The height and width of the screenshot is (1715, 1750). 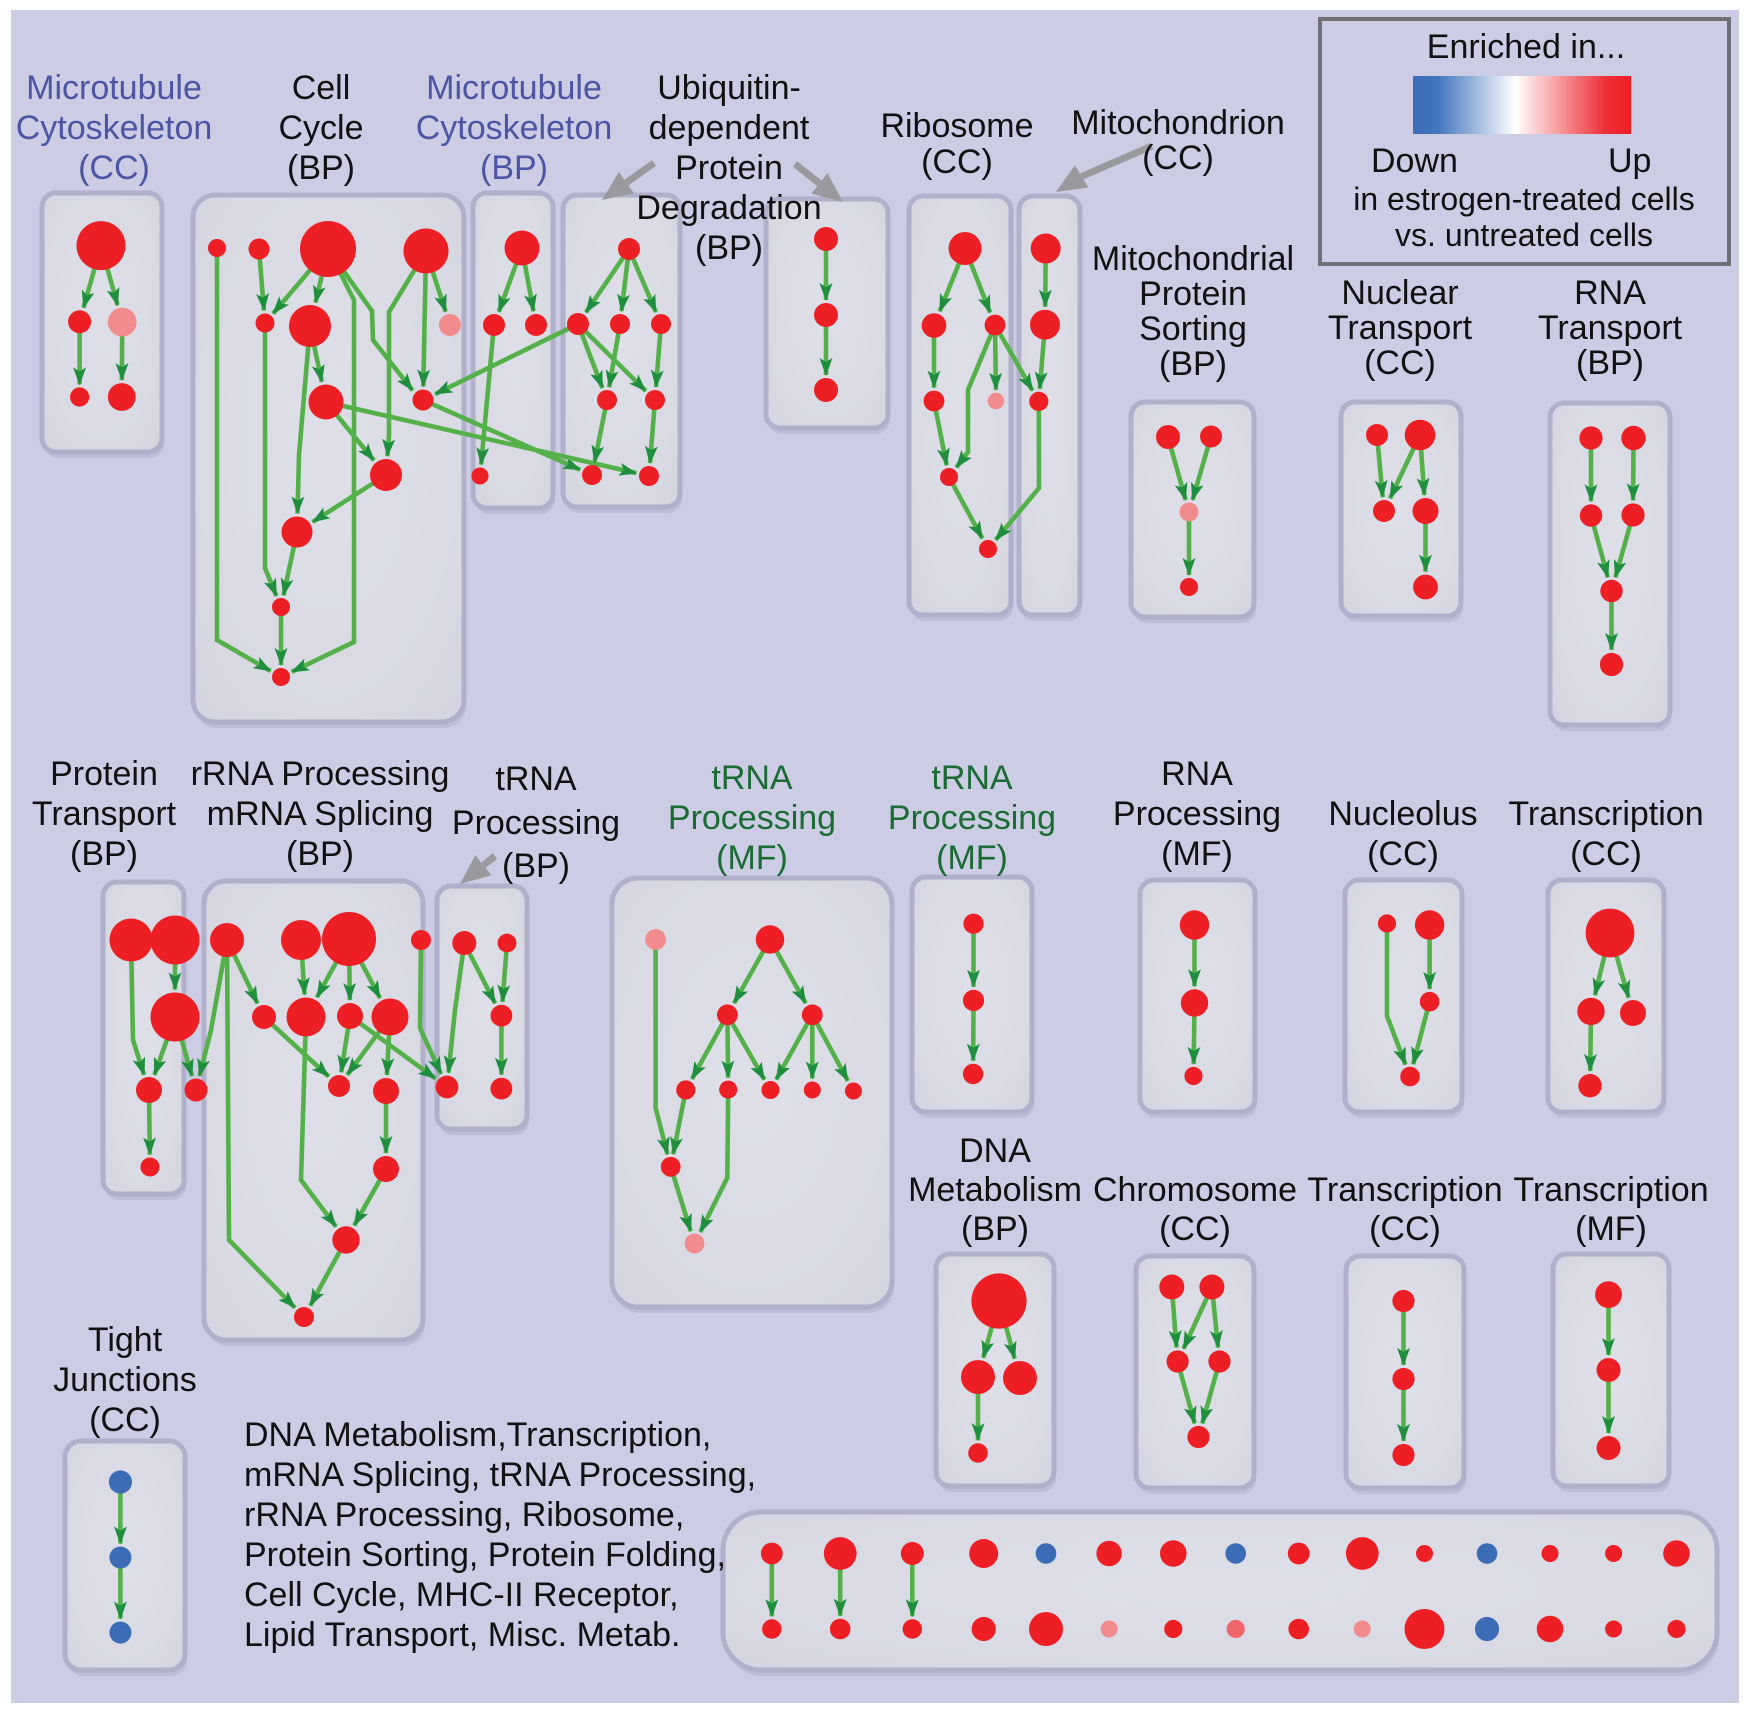 What do you see at coordinates (125, 1380) in the screenshot?
I see `svg-text: Junctions` at bounding box center [125, 1380].